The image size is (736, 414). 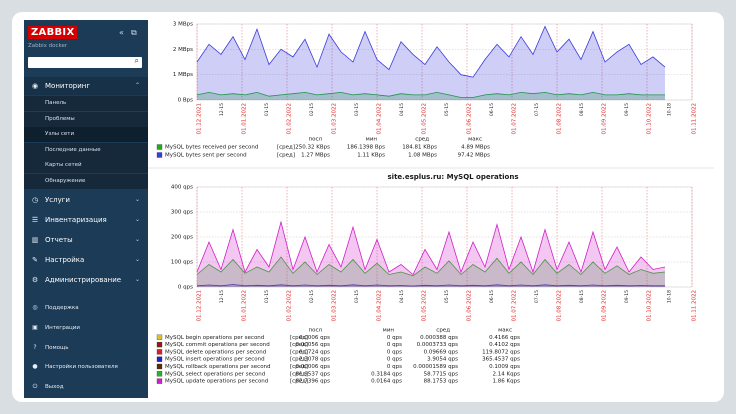 What do you see at coordinates (560, 306) in the screenshot?
I see `x-date-label: 01.08.2022` at bounding box center [560, 306].